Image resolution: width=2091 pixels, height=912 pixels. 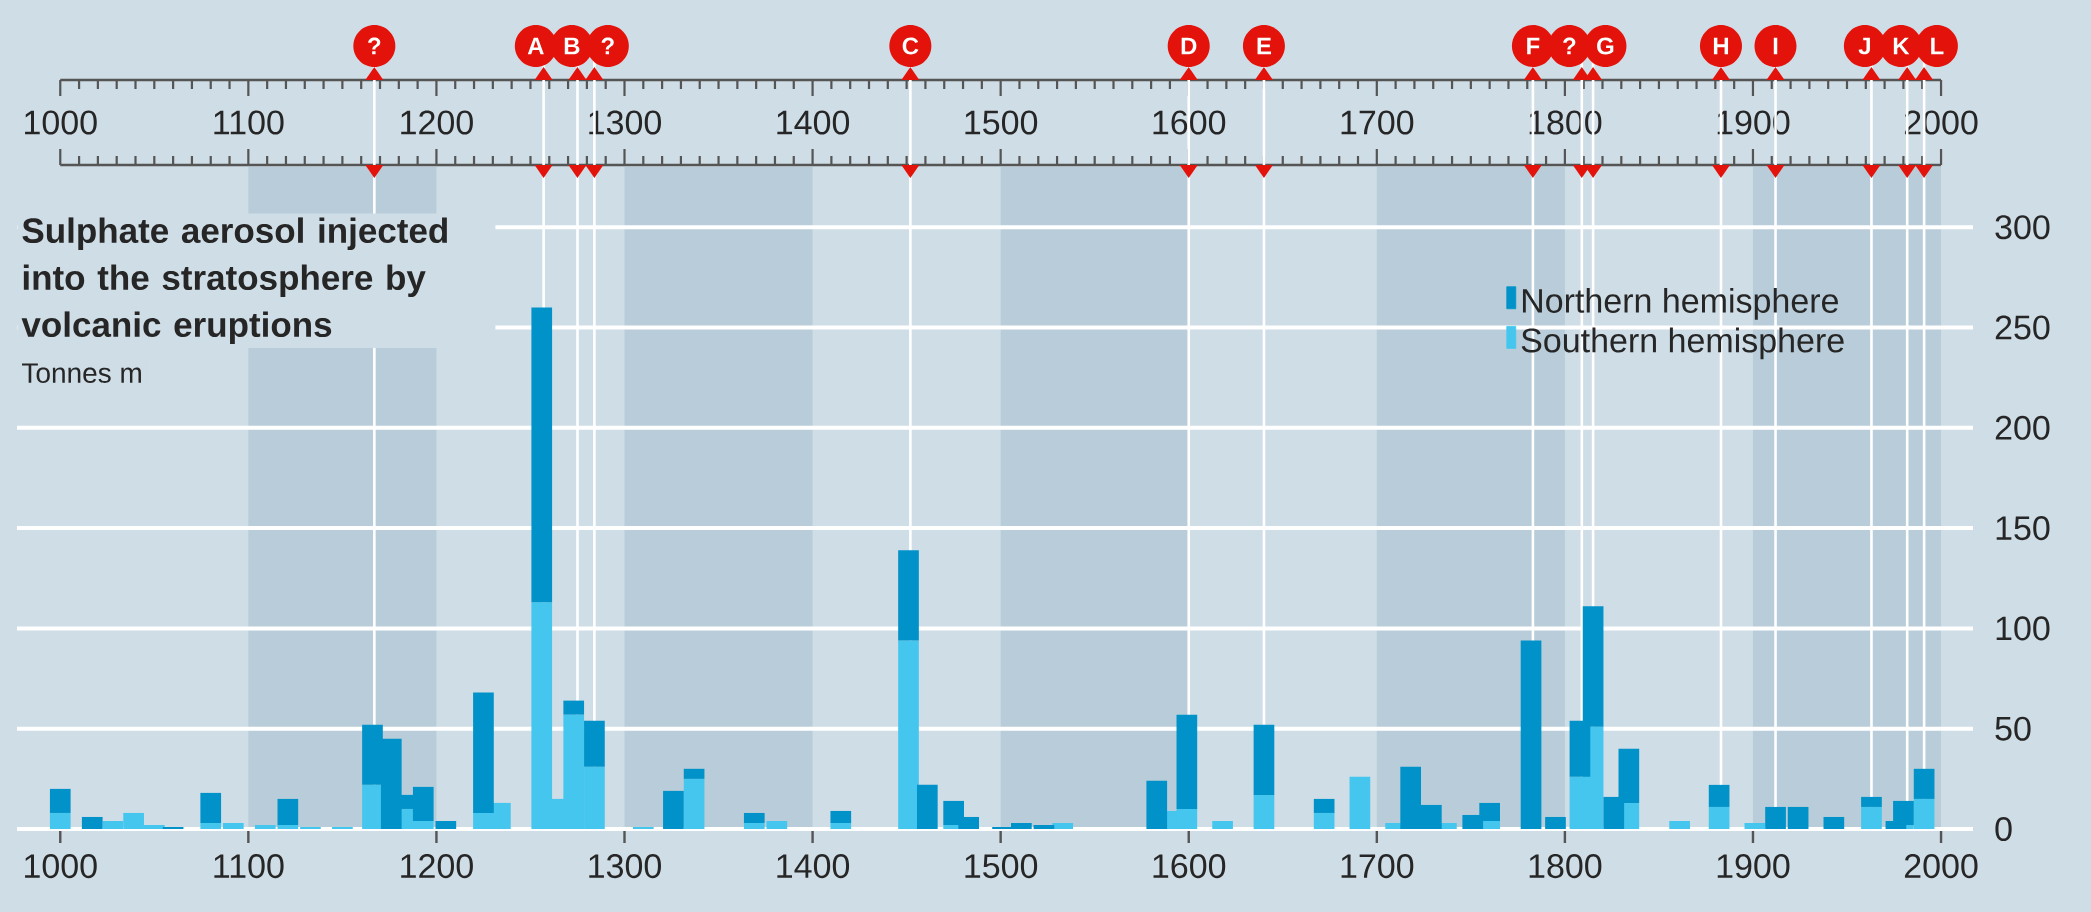 I want to click on x-tick-label: 1000, so click(x=61, y=866).